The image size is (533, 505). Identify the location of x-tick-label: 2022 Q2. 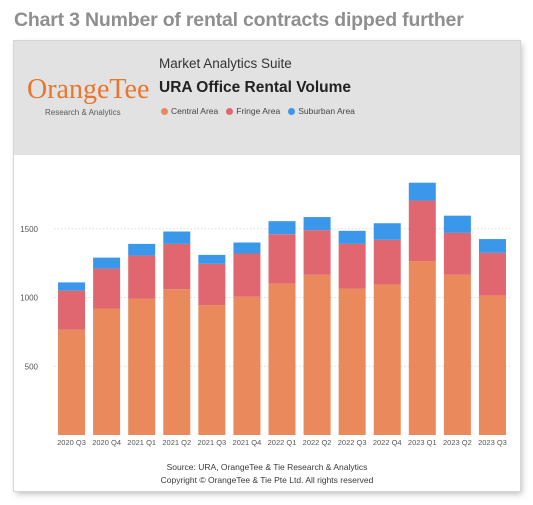
(317, 442).